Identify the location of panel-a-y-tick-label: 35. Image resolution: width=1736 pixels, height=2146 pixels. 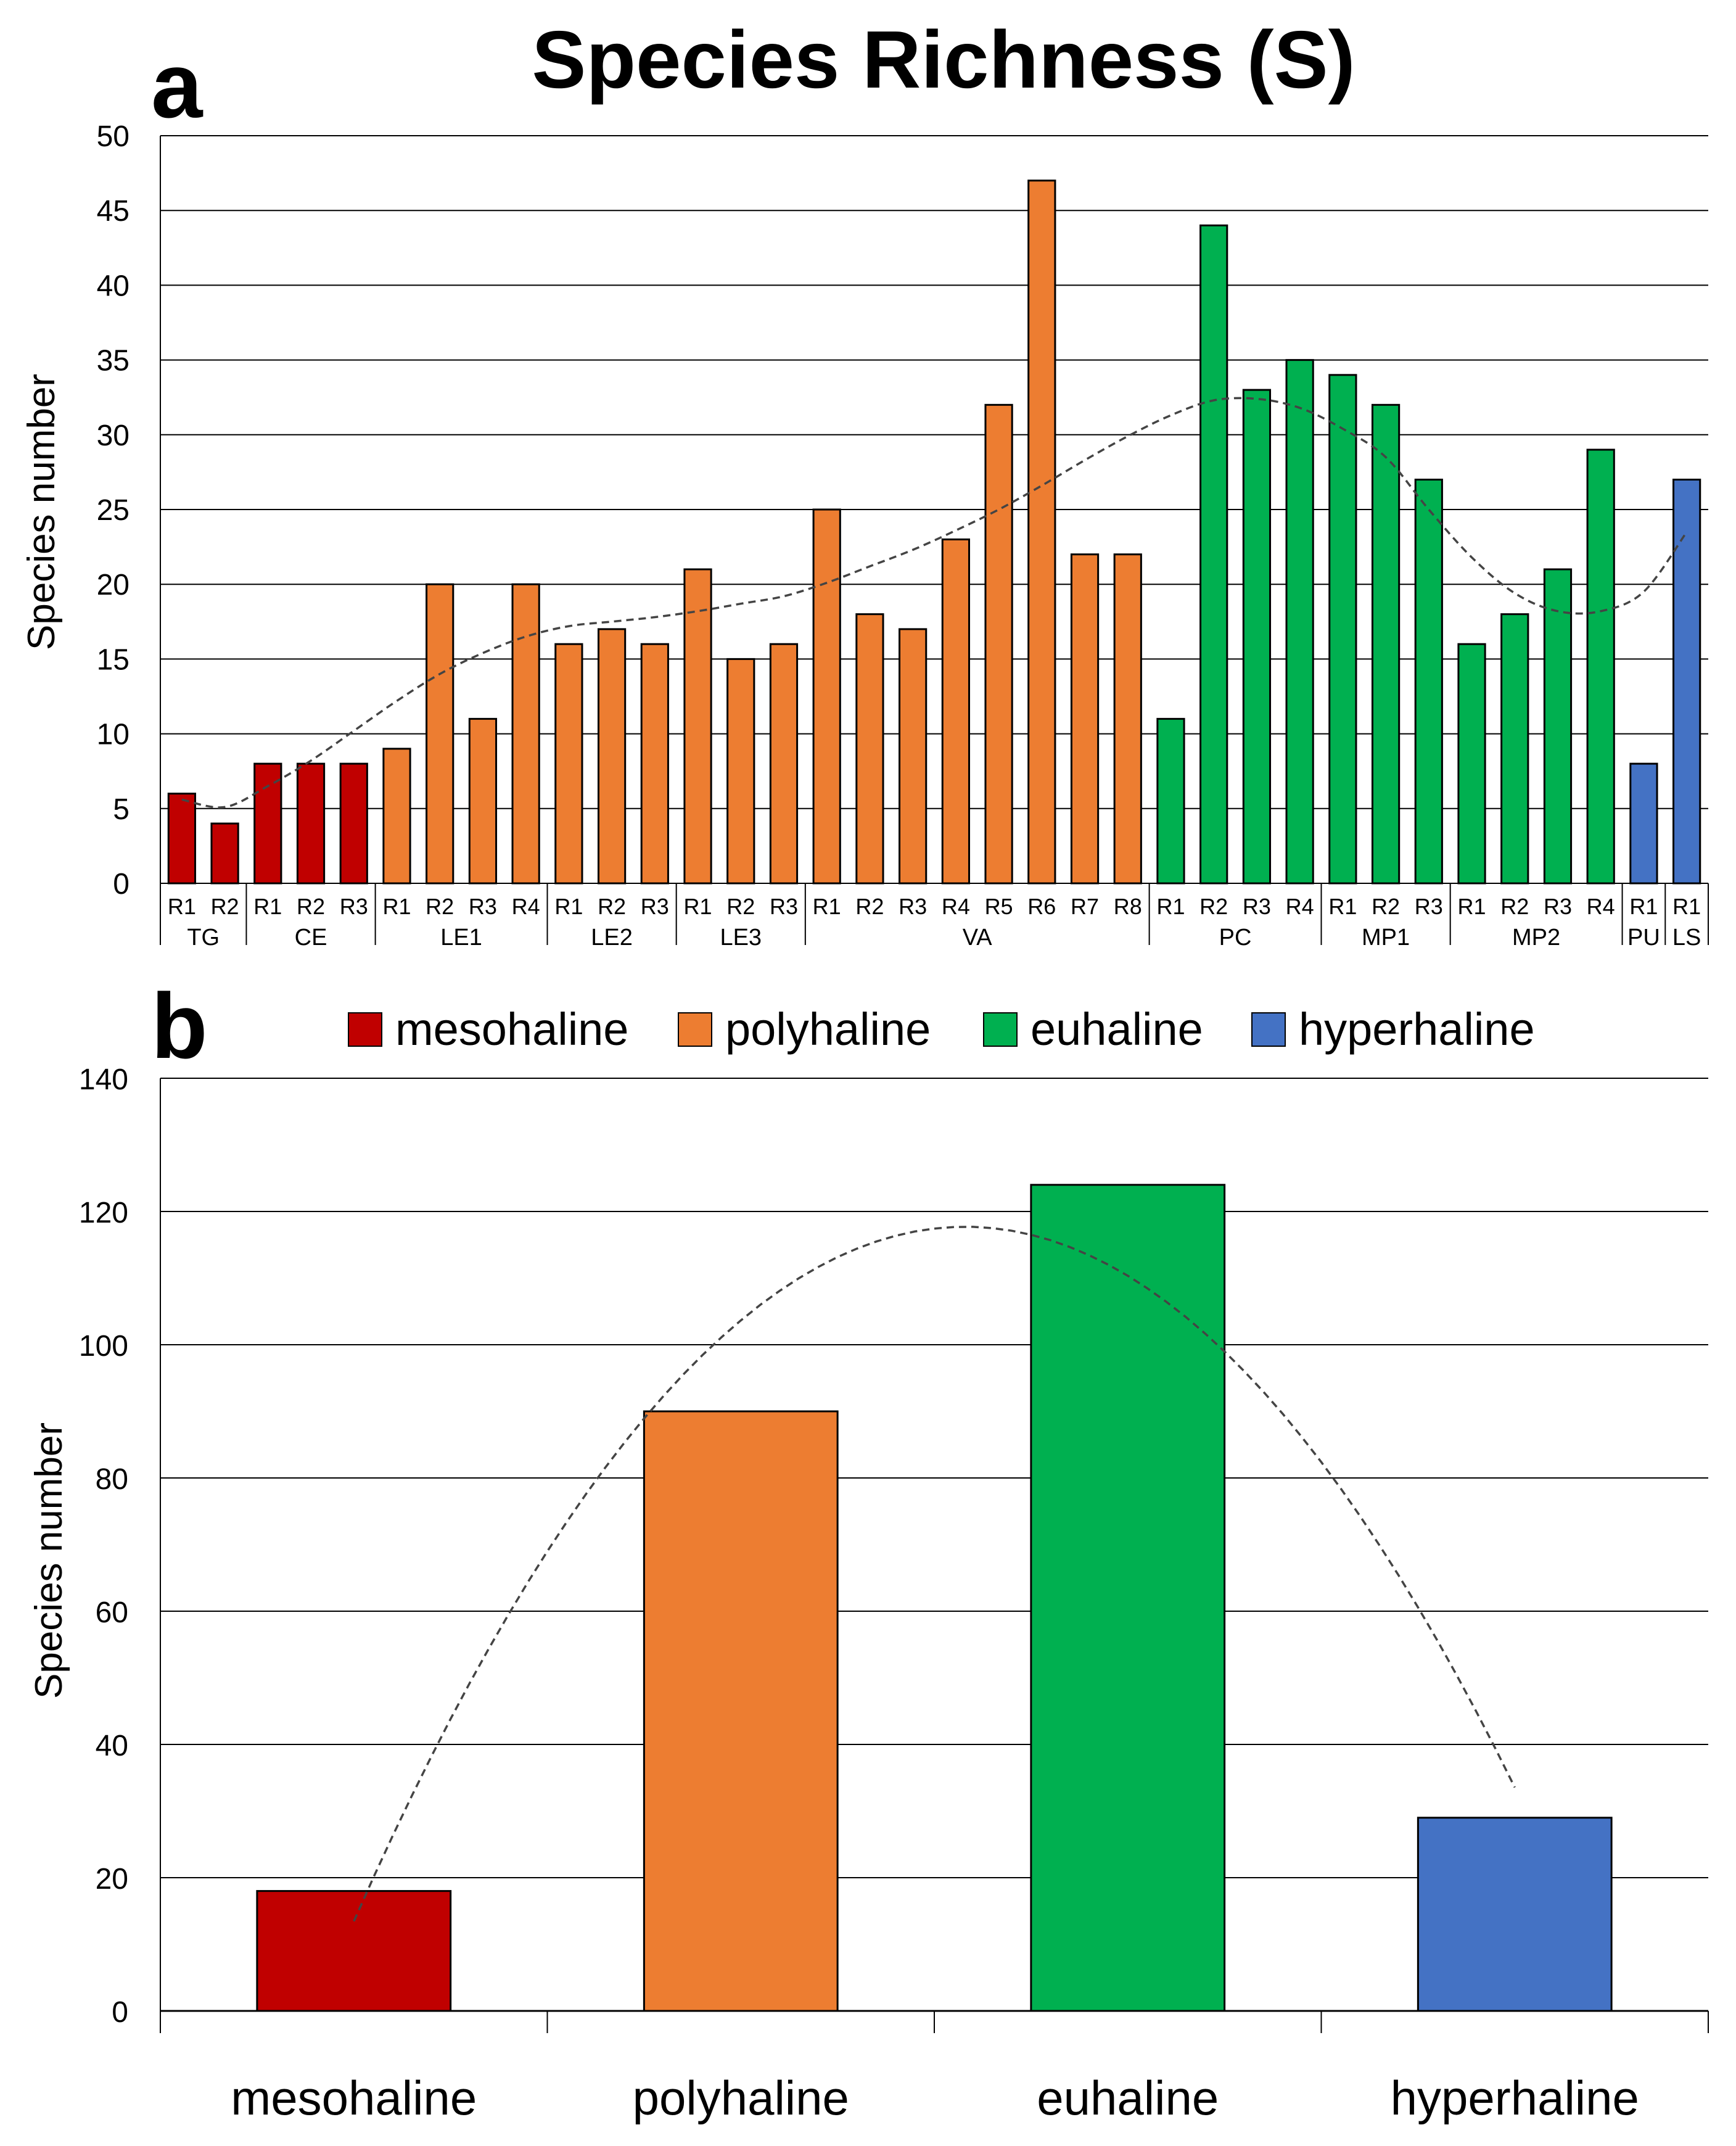
(114, 362).